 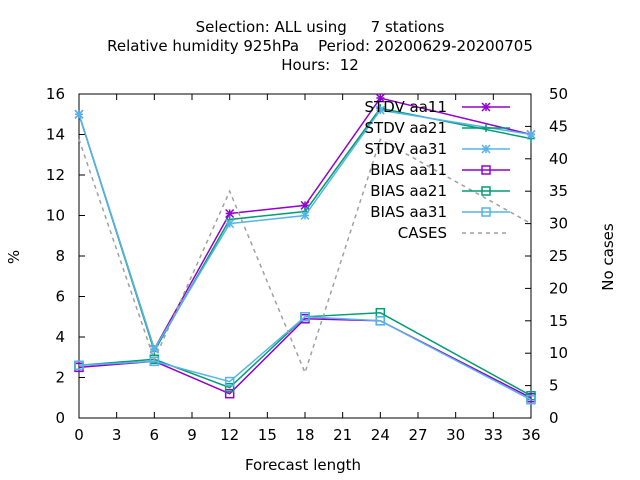 I want to click on x-tick-label: 18, so click(x=304, y=435).